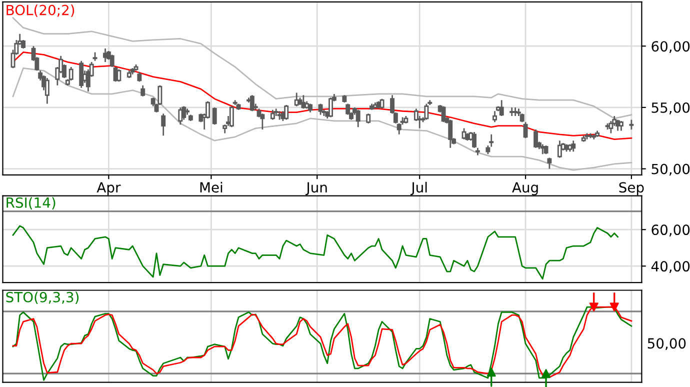 This screenshot has height=387, width=690. Describe the element at coordinates (525, 189) in the screenshot. I see `x-tick-label: Aug` at that location.